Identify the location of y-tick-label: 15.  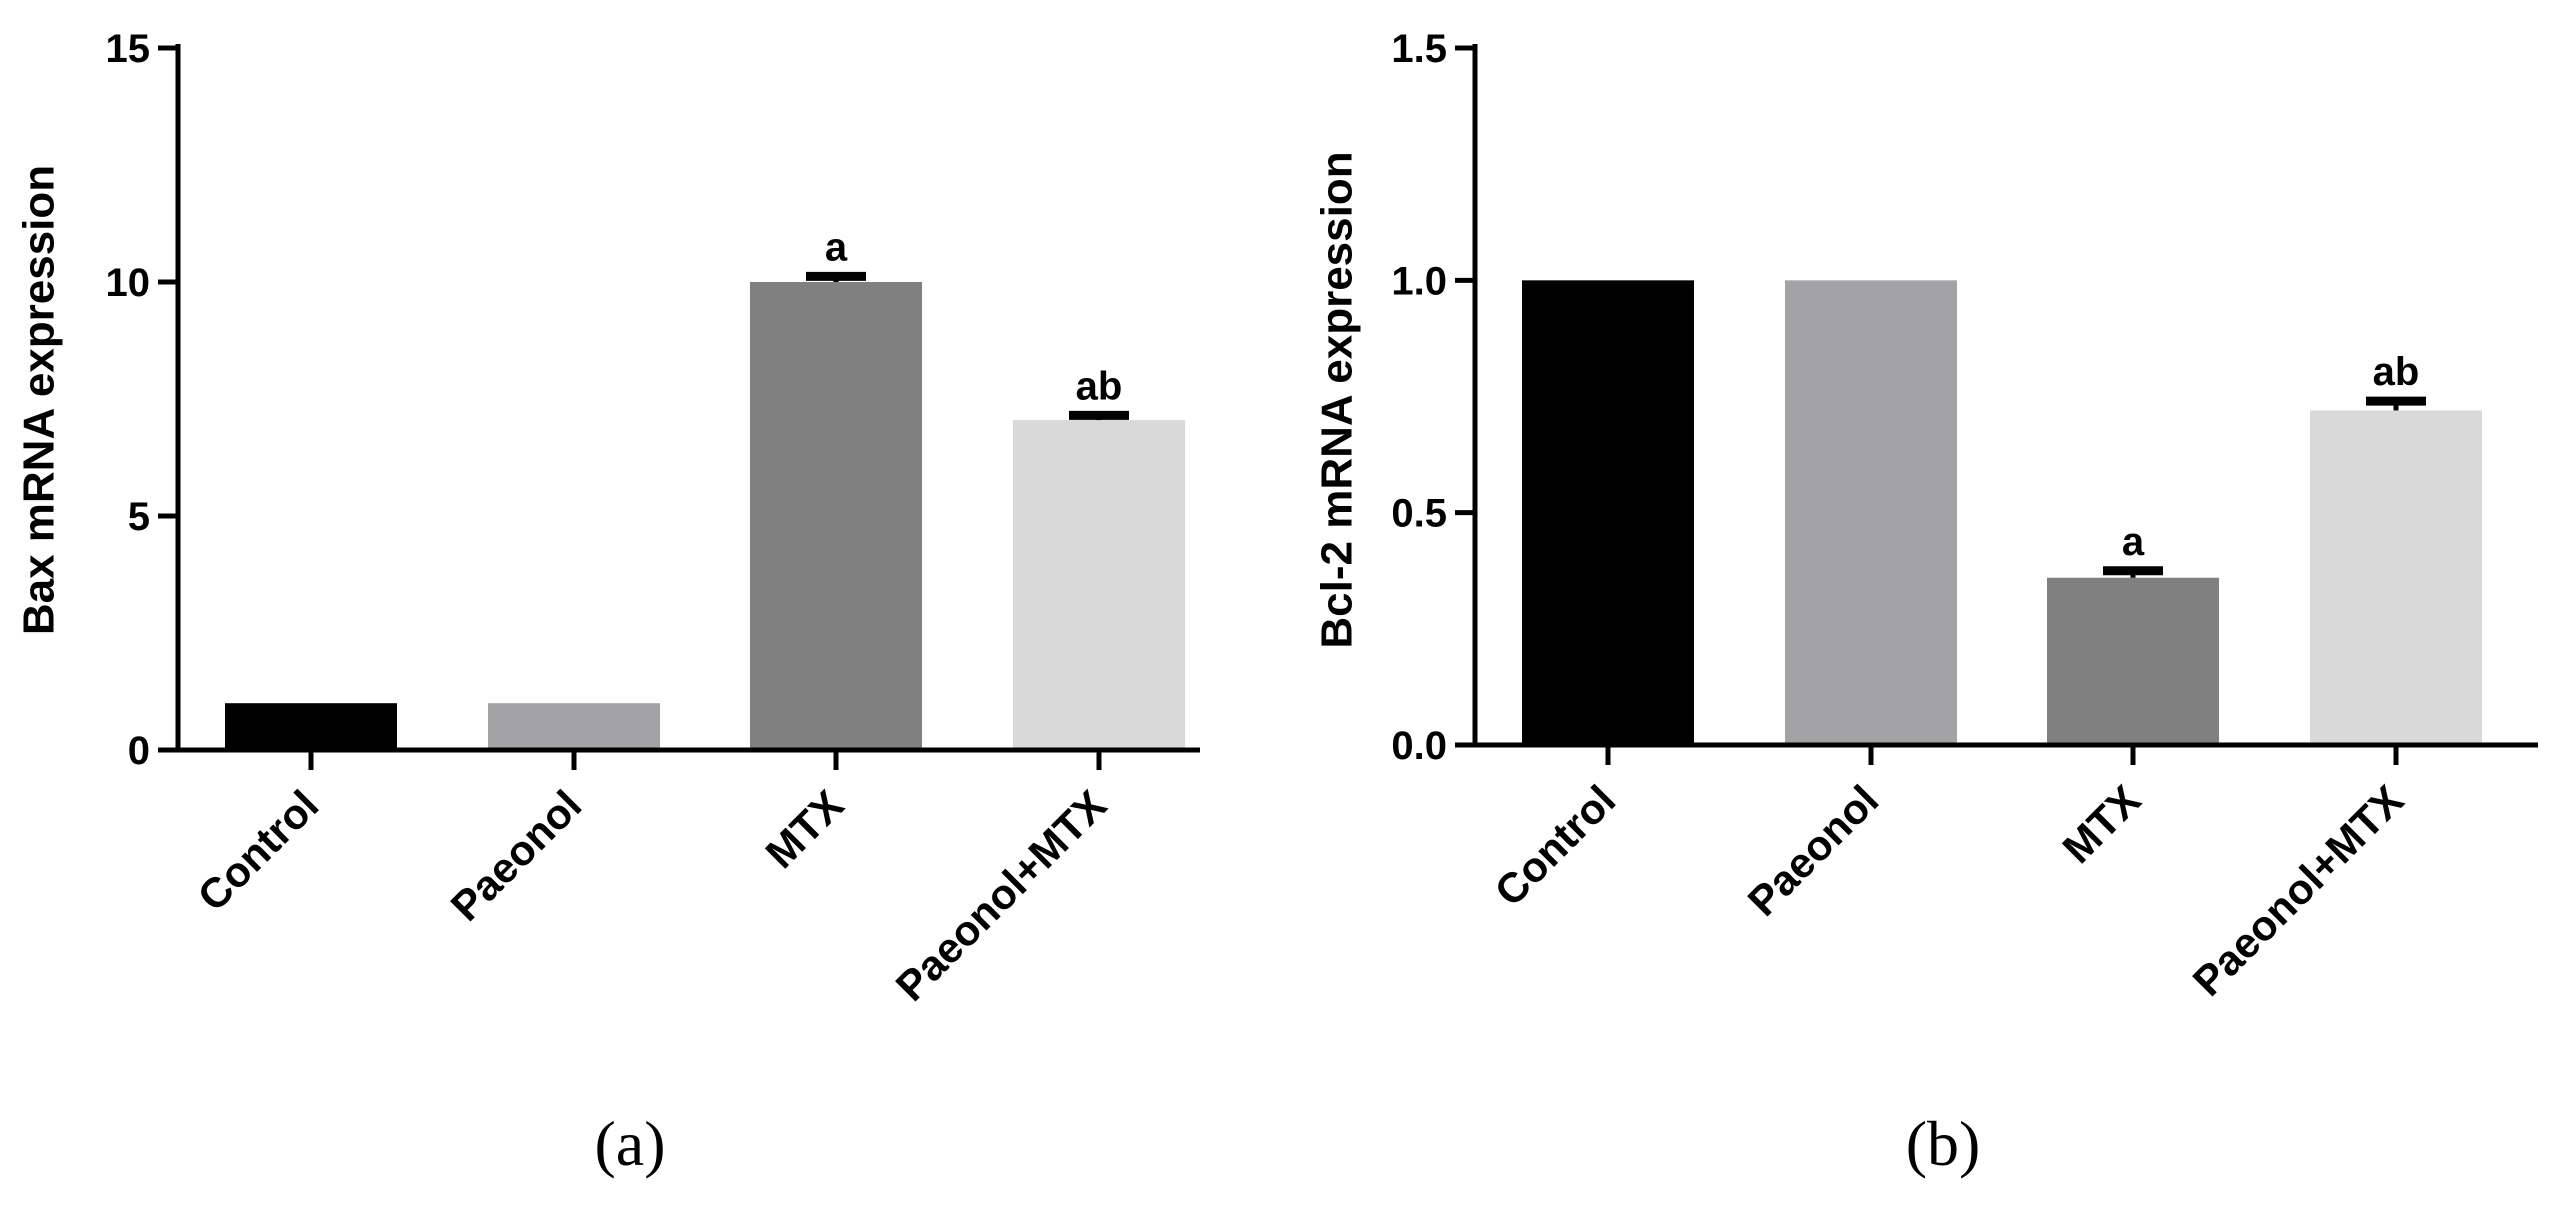
(128, 49).